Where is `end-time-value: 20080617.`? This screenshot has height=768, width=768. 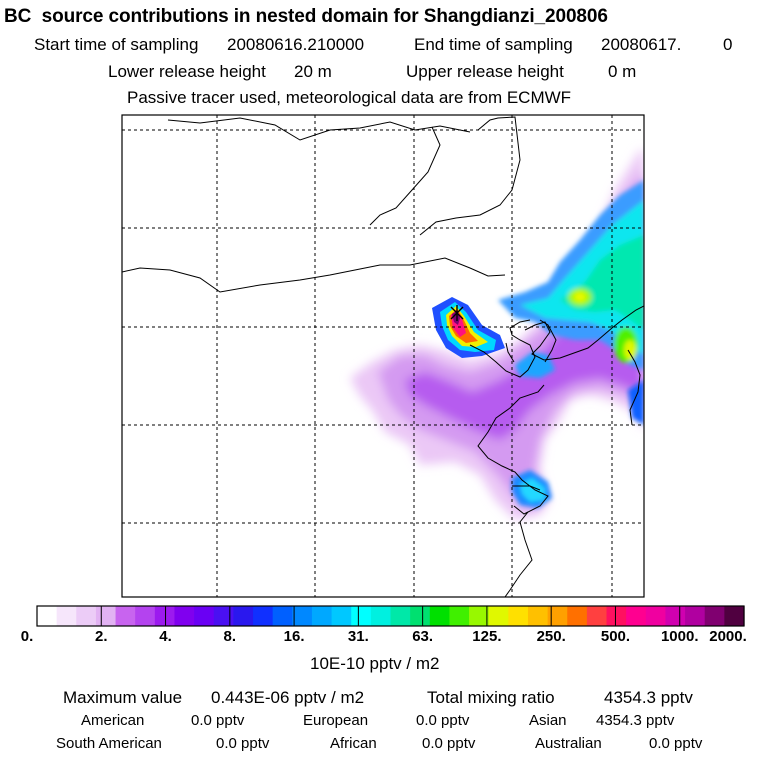 end-time-value: 20080617. is located at coordinates (641, 44).